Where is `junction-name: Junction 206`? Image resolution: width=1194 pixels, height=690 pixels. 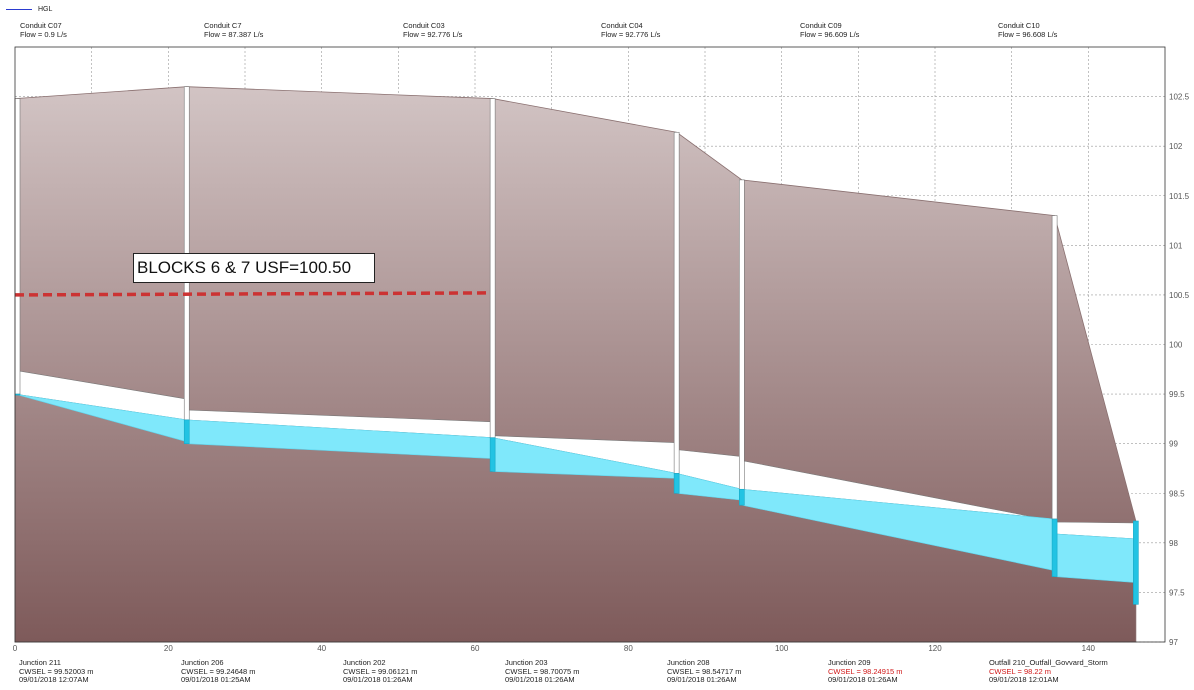 junction-name: Junction 206 is located at coordinates (202, 662).